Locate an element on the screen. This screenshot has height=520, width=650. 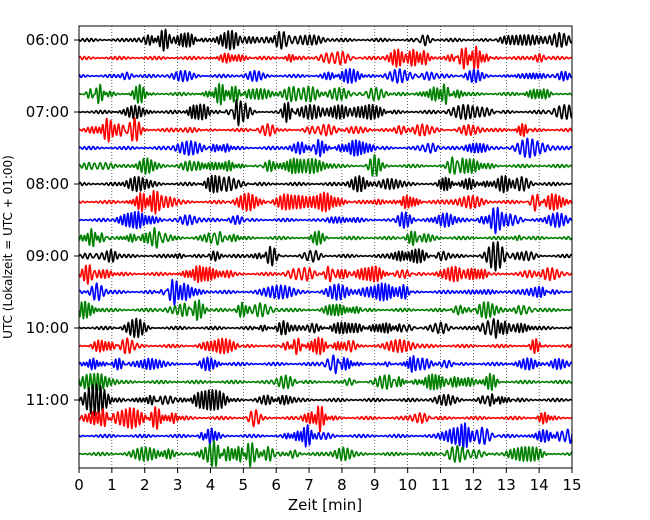
x-axis-ticks: 0 1 2 3 4 5 6 7 8 9 10 11 12 13 14 15 is located at coordinates (328, 481).